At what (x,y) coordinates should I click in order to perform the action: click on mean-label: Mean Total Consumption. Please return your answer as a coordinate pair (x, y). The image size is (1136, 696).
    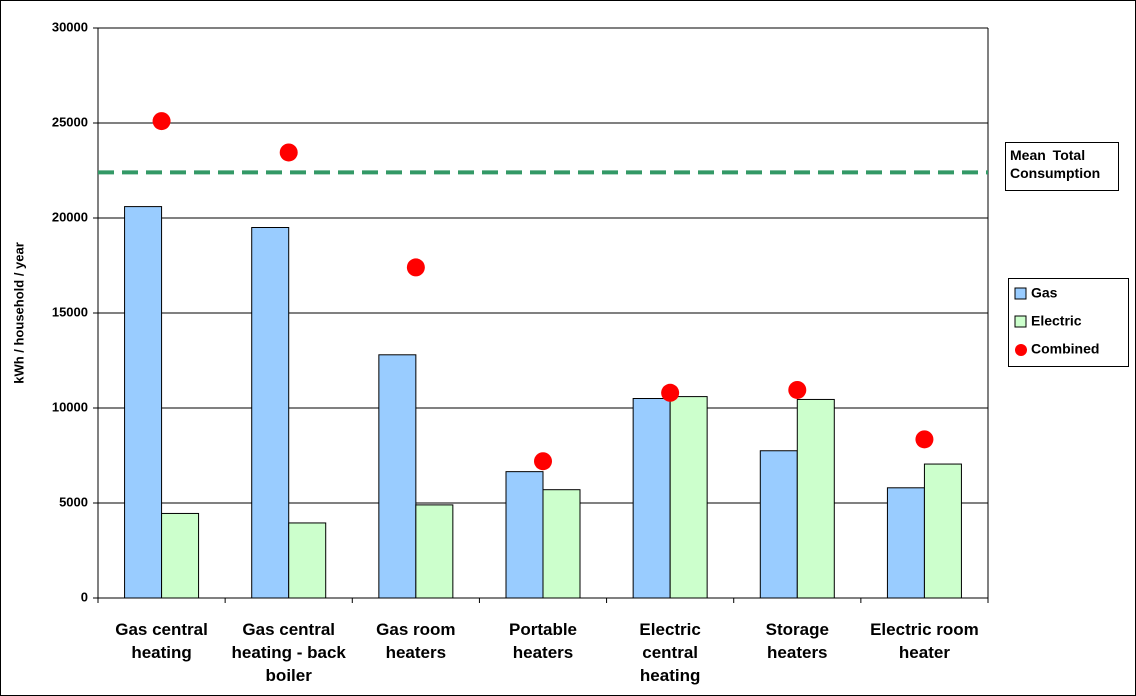
    Looking at the image, I should click on (1062, 166).